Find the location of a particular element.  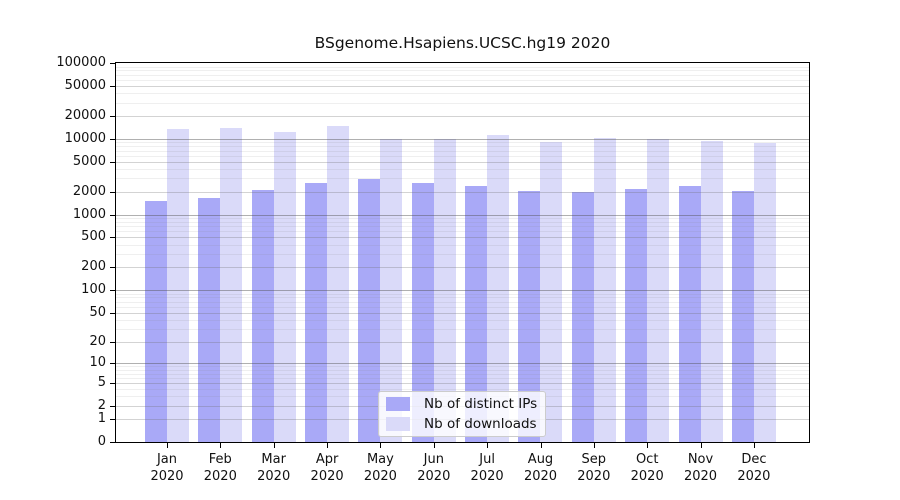

legend: Nb of distinct IPs Nb of downloads is located at coordinates (462, 414).